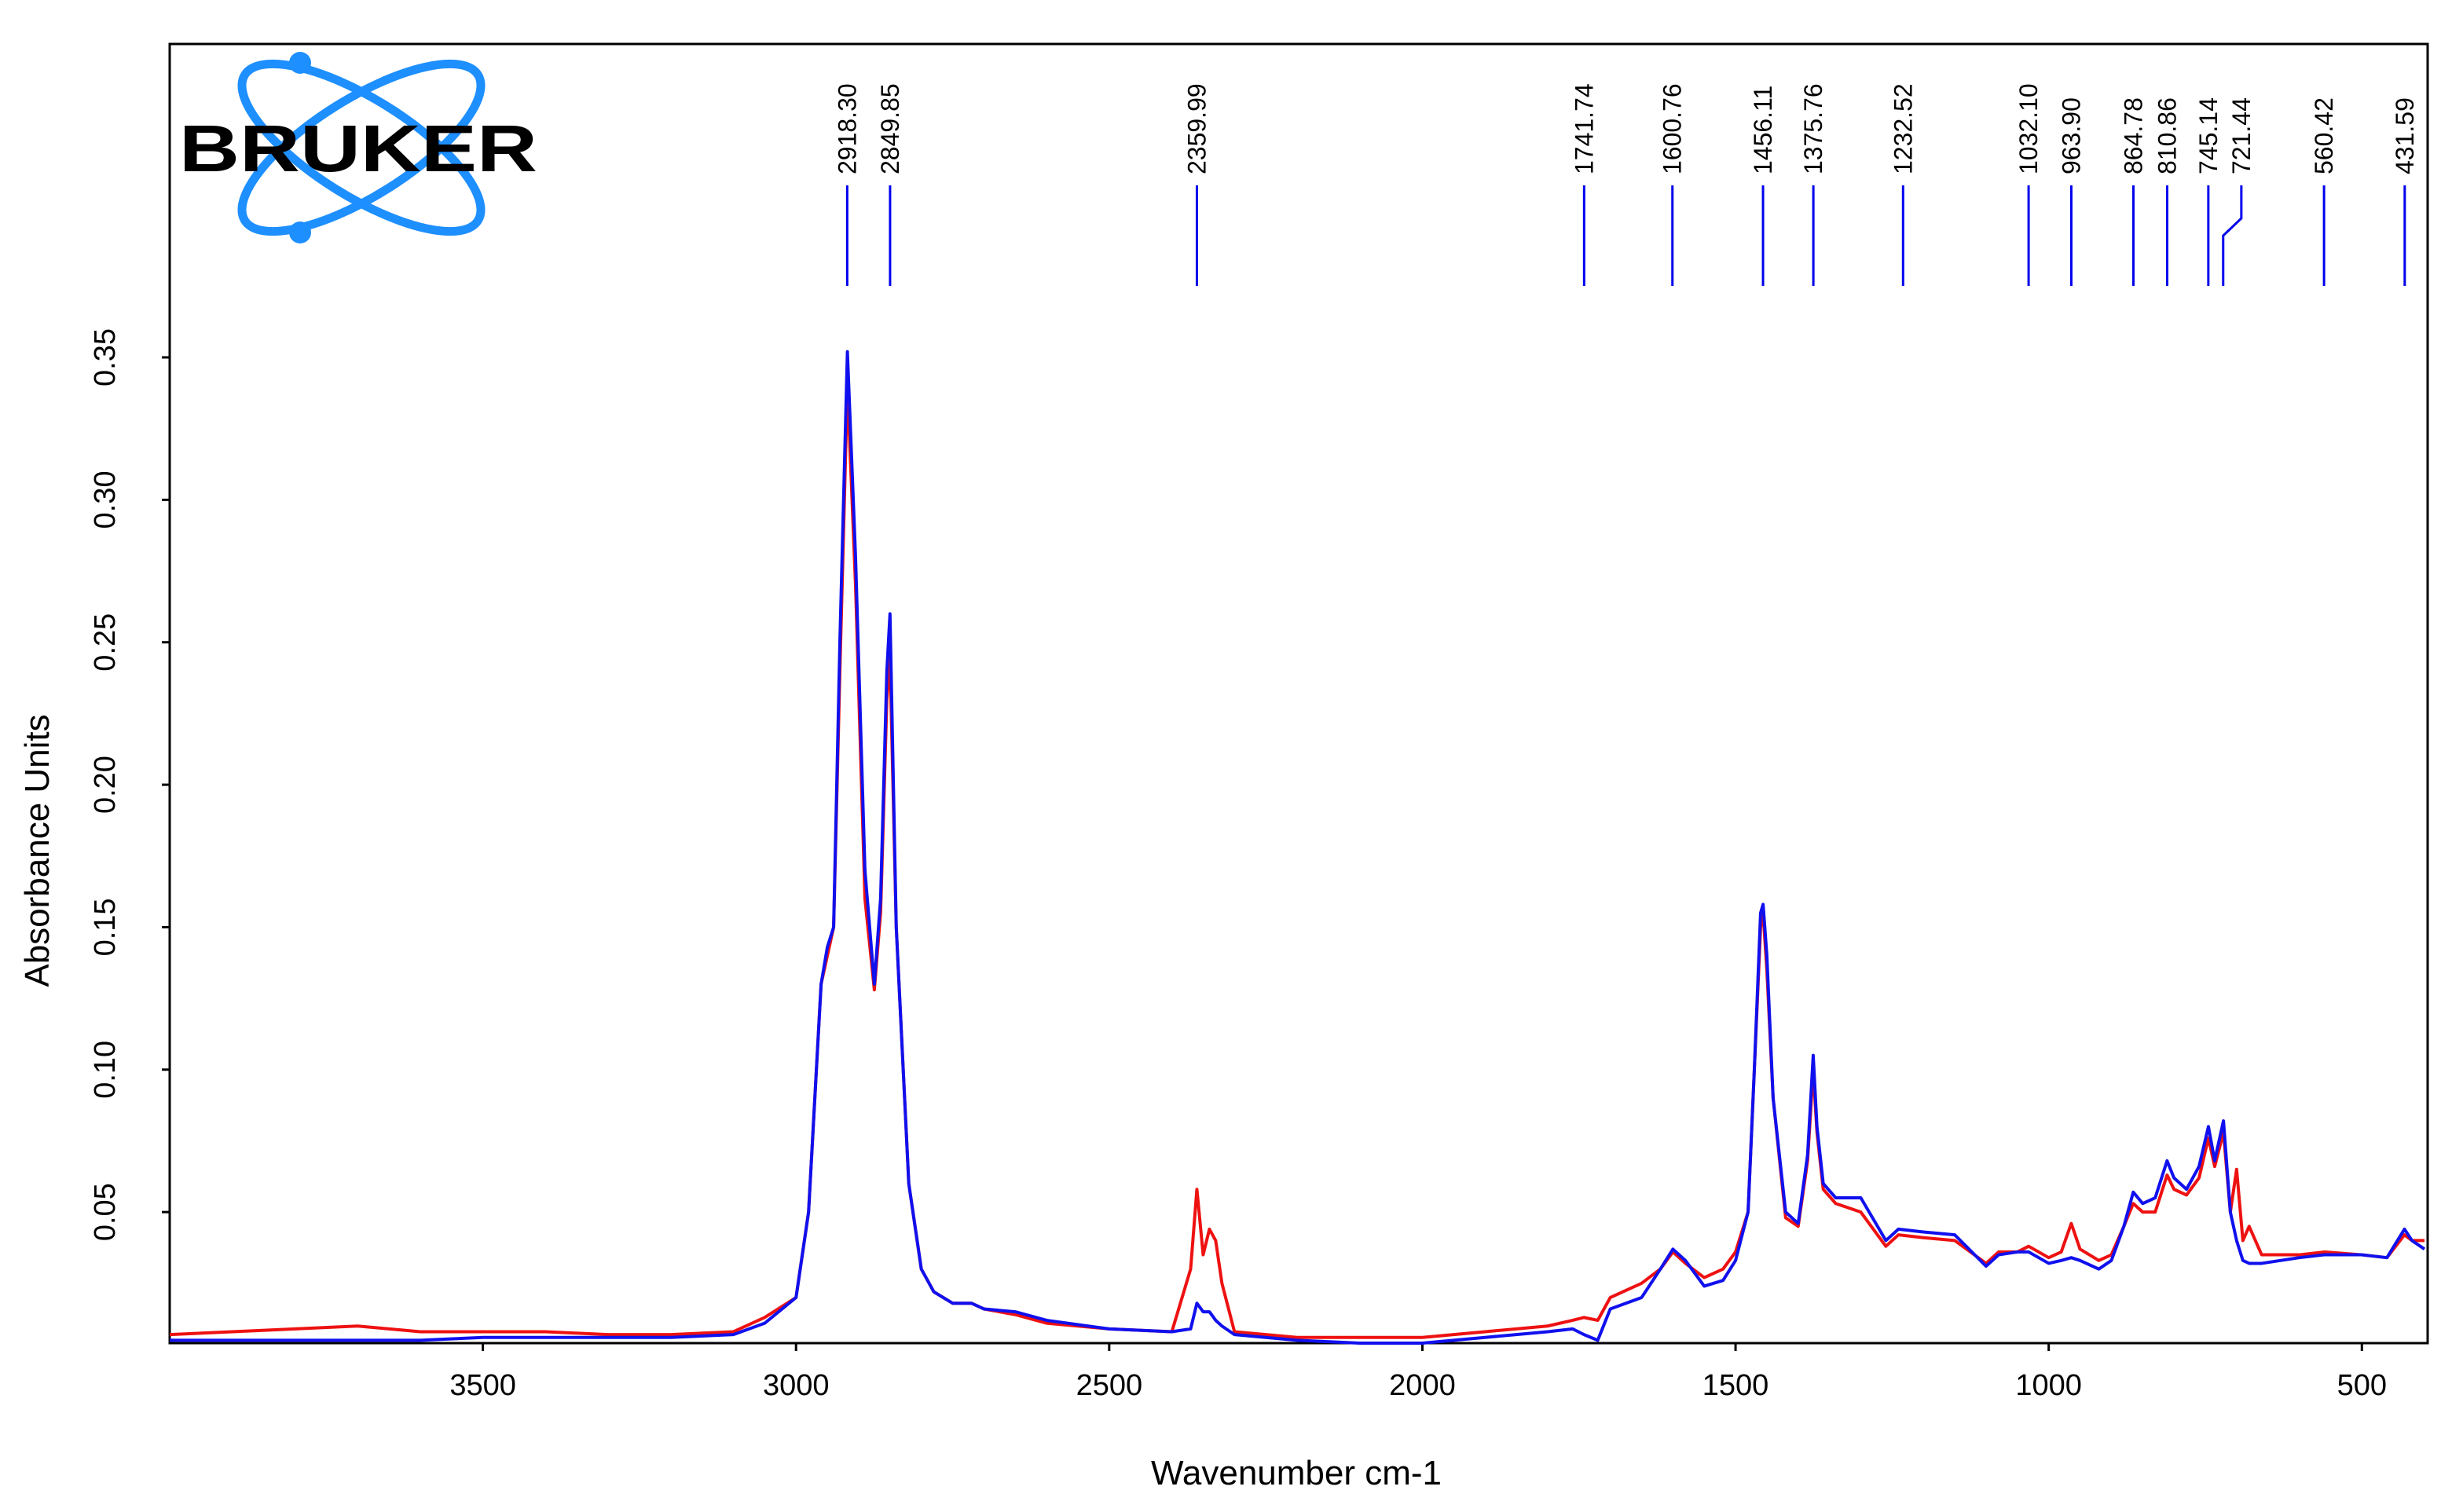  What do you see at coordinates (1735, 1385) in the screenshot?
I see `x-tick-label: 1500` at bounding box center [1735, 1385].